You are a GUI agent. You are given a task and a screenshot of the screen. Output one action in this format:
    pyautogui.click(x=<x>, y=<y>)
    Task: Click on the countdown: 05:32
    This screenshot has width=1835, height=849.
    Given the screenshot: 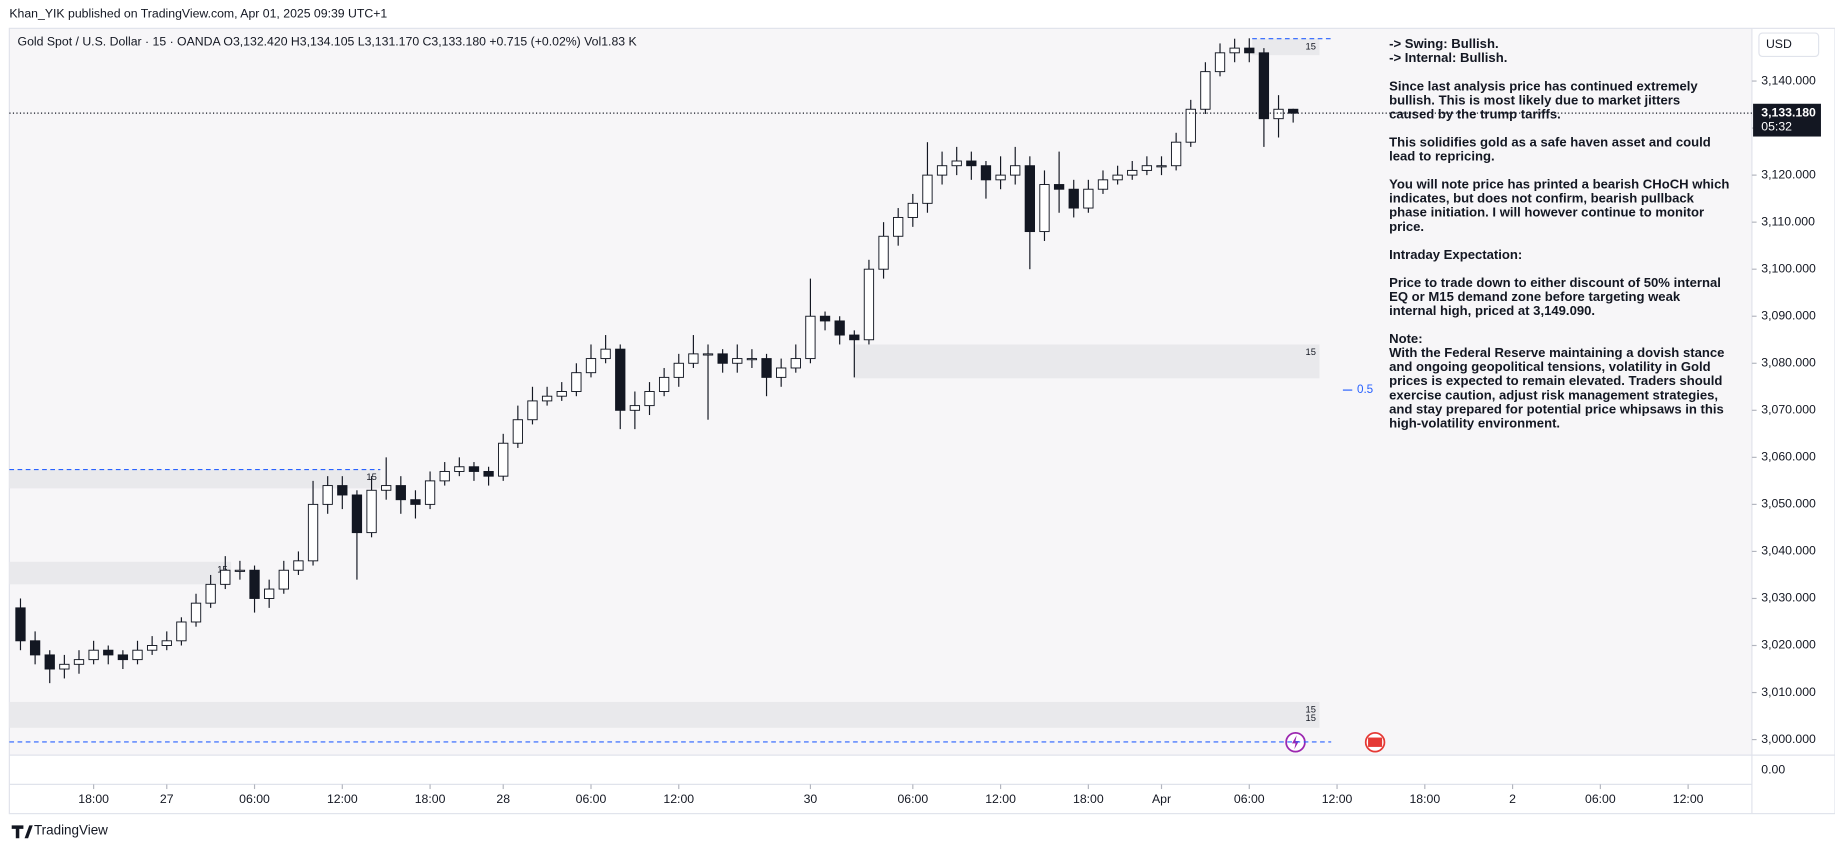 What is the action you would take?
    pyautogui.click(x=1776, y=126)
    